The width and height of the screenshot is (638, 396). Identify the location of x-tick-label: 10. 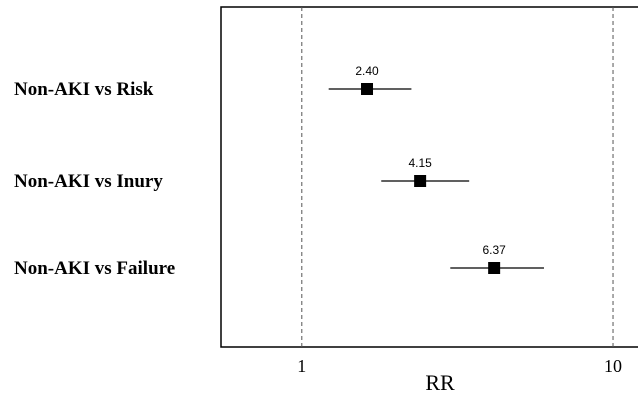
(613, 366).